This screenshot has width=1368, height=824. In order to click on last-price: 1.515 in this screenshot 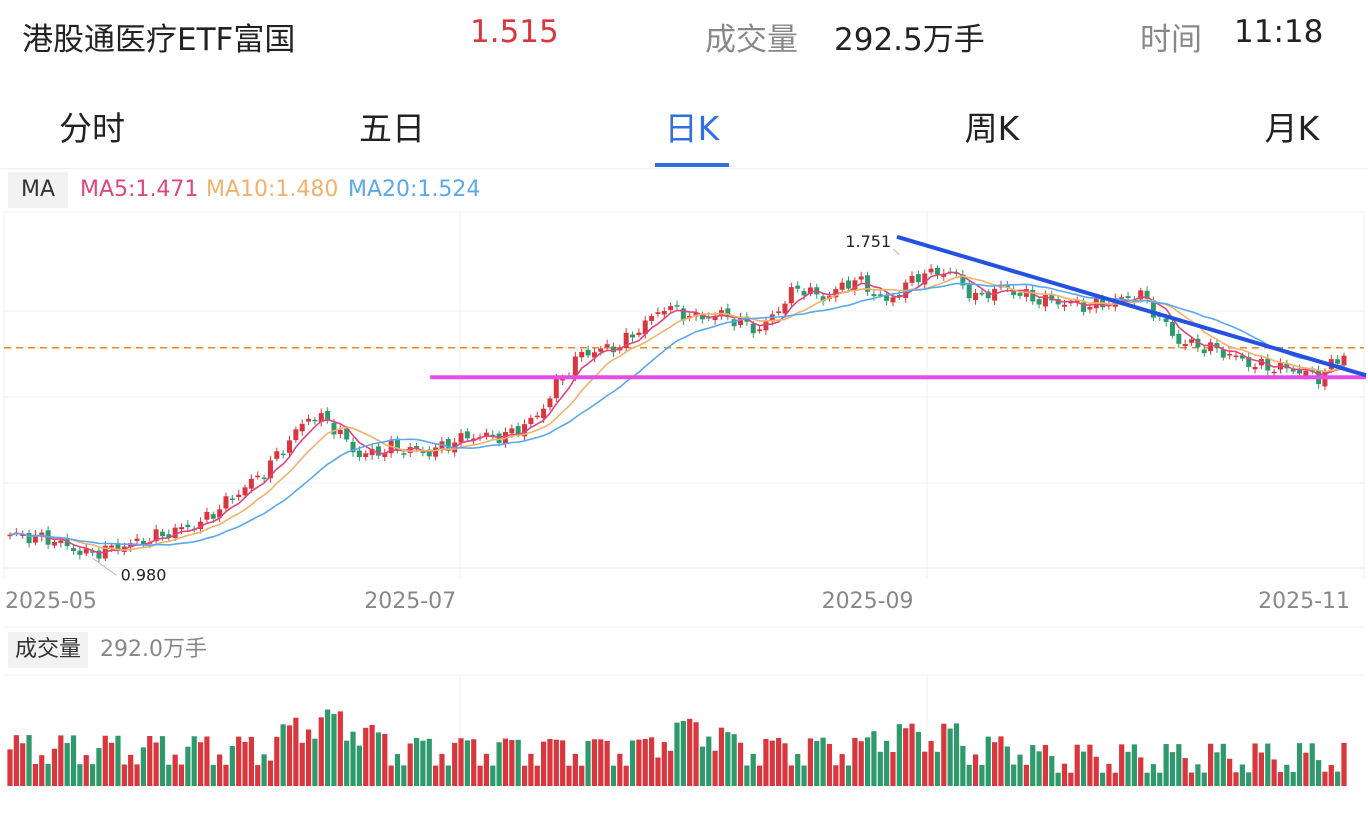, I will do `click(514, 32)`.